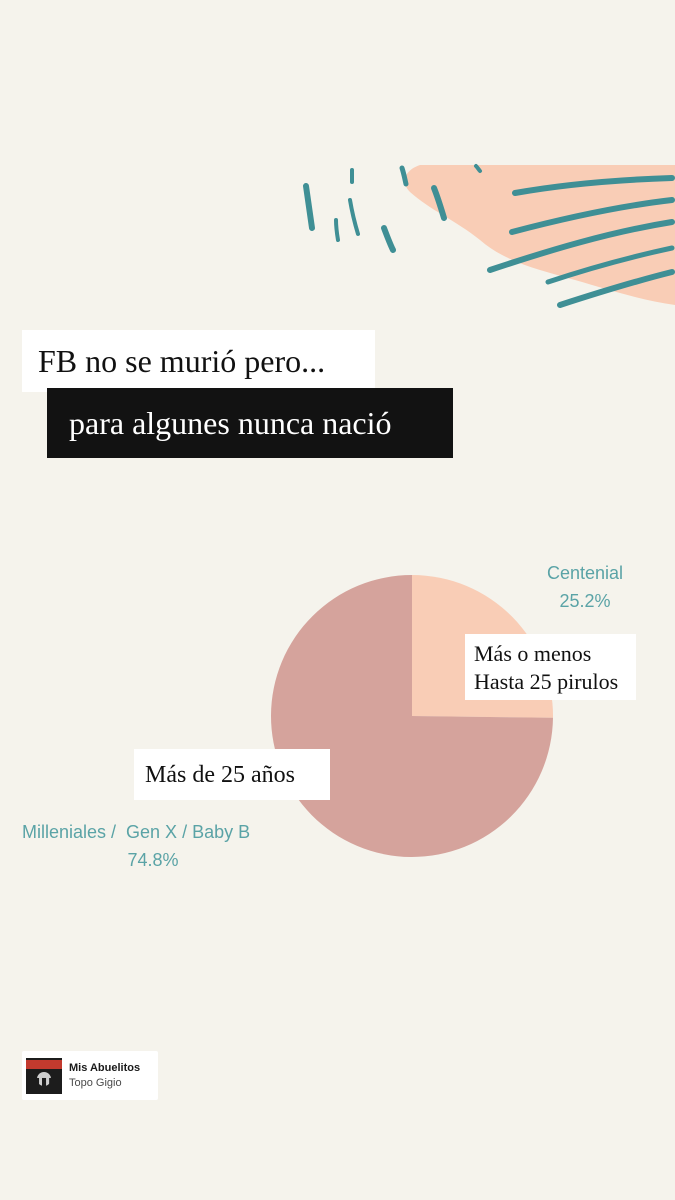  I want to click on pie-slice-millenial, so click(412, 716).